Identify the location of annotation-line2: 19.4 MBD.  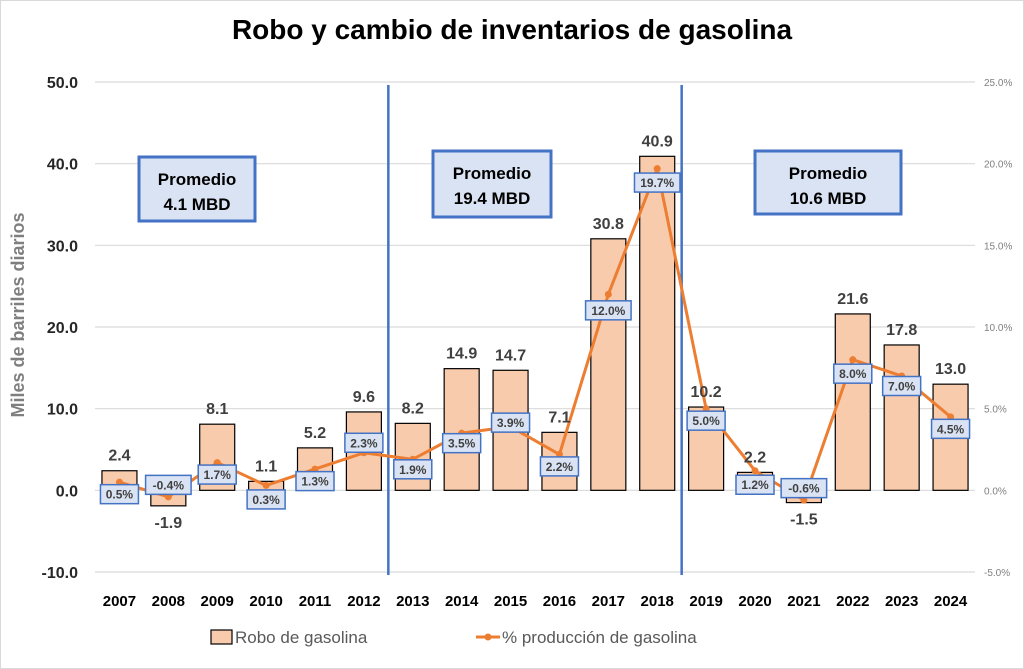
(492, 198).